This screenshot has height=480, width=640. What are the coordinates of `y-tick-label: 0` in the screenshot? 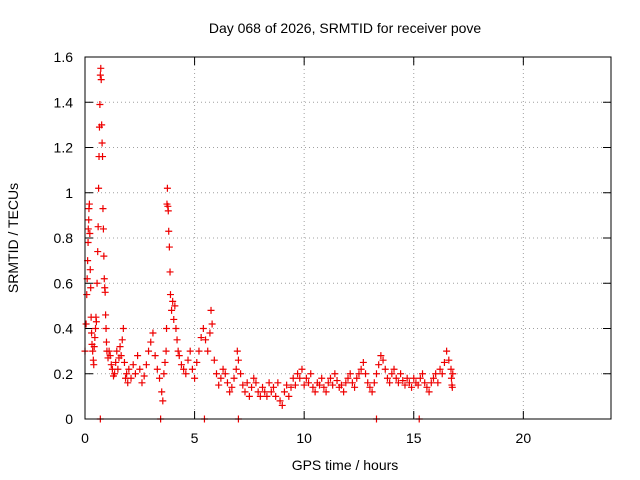 It's located at (69, 419).